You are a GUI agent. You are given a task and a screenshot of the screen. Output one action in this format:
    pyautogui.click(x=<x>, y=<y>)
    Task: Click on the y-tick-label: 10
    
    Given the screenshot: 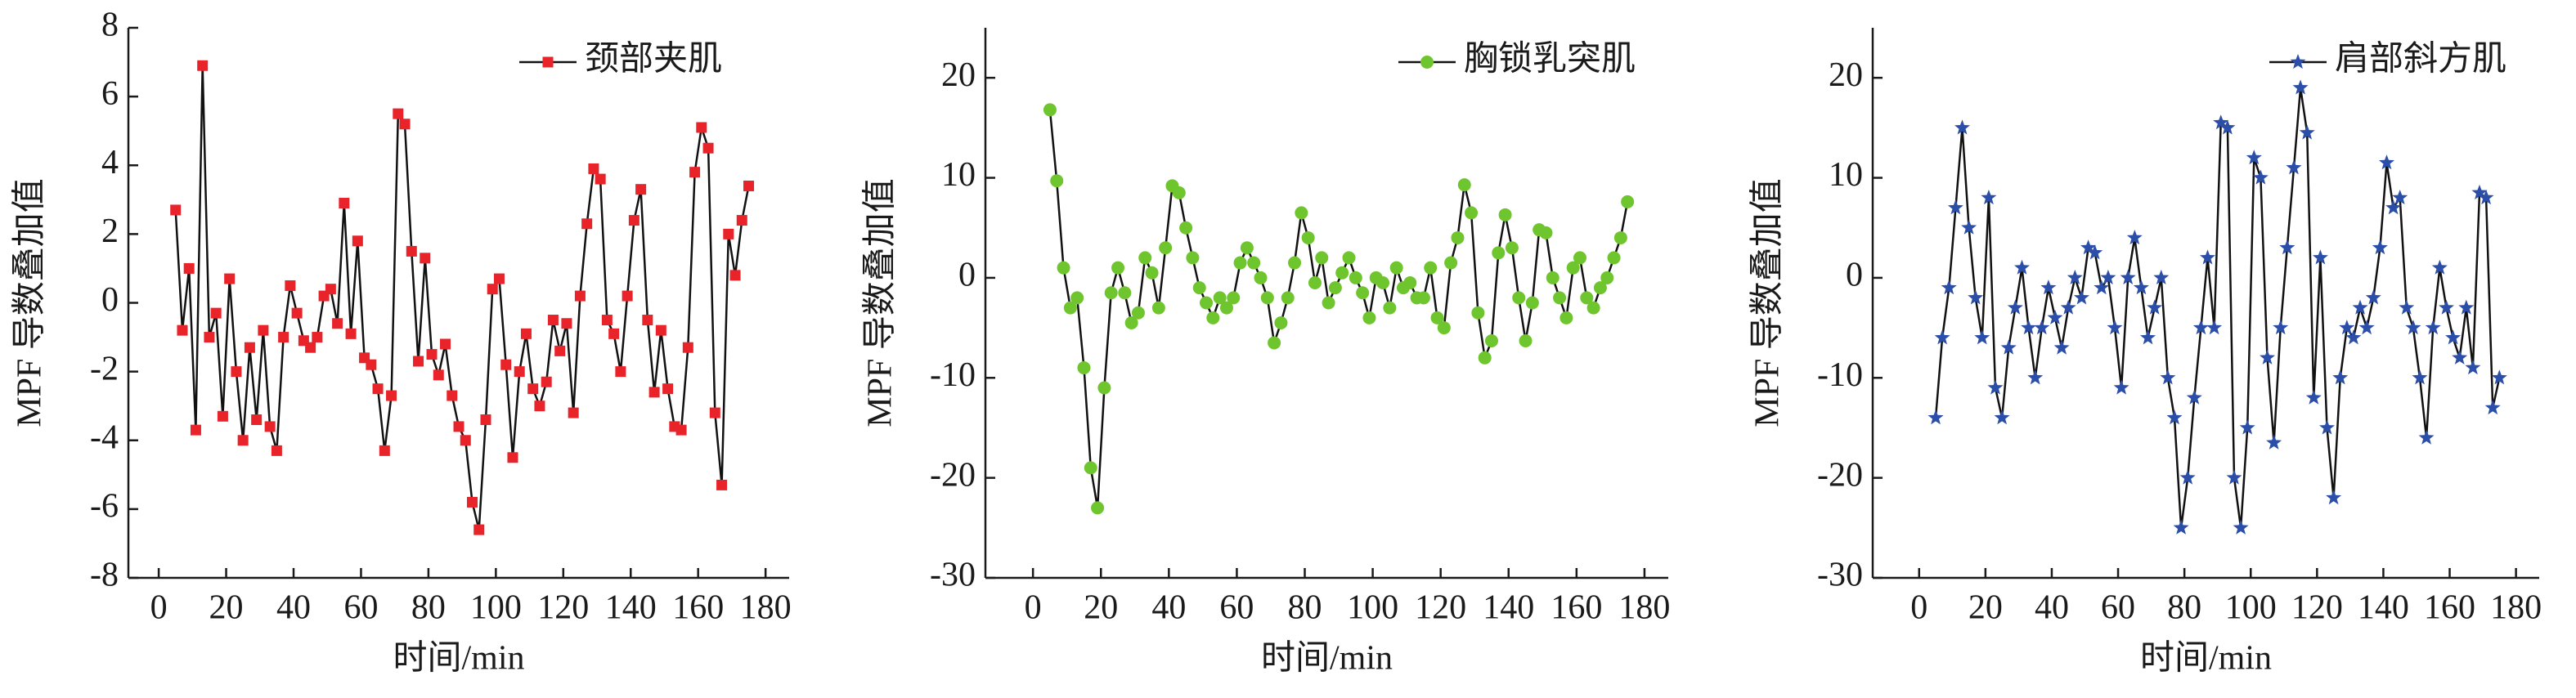 What is the action you would take?
    pyautogui.click(x=958, y=175)
    